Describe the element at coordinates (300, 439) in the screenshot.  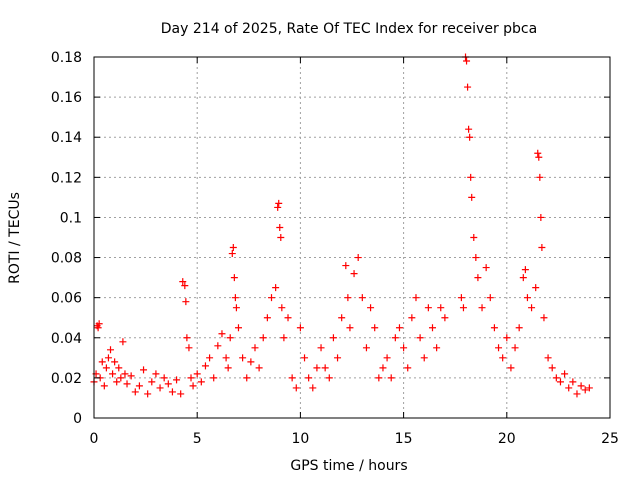
I see `x-tick-label: 10` at that location.